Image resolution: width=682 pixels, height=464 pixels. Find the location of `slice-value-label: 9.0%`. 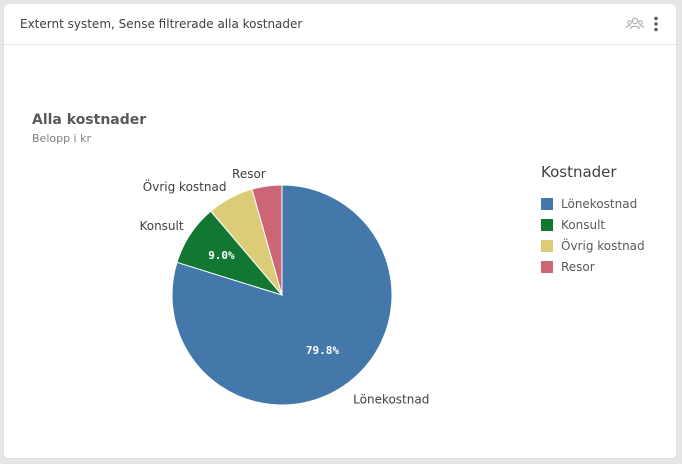

slice-value-label: 9.0% is located at coordinates (221, 255).